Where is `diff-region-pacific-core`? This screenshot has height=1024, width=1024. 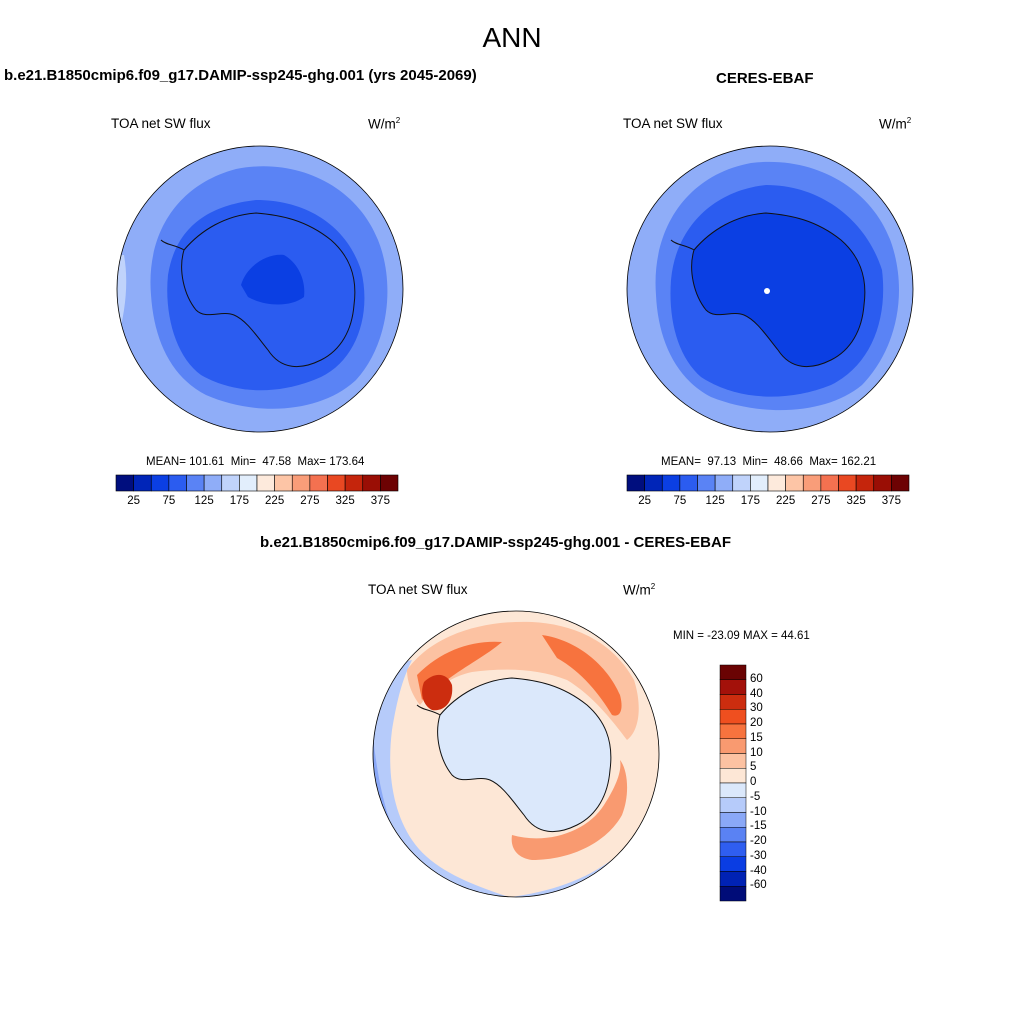
diff-region-pacific-core is located at coordinates (582, 675).